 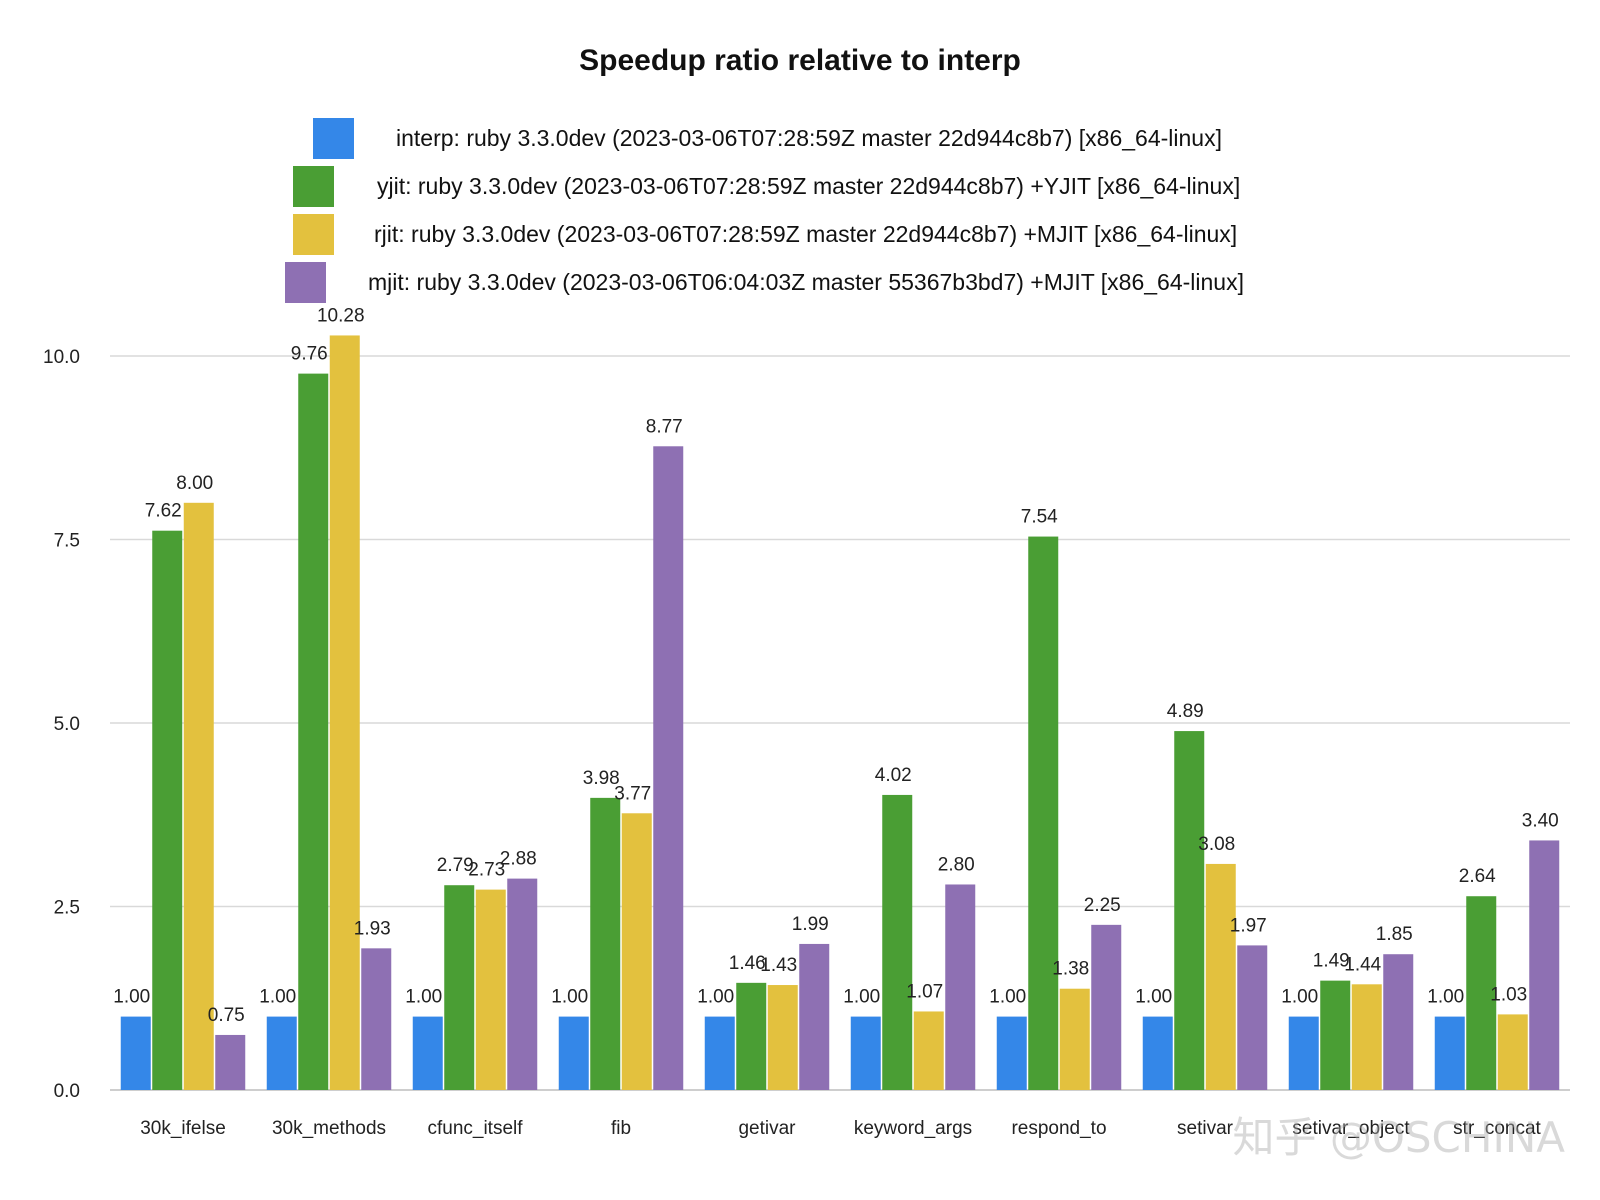 I want to click on category-label: keyword_args, so click(x=913, y=1128).